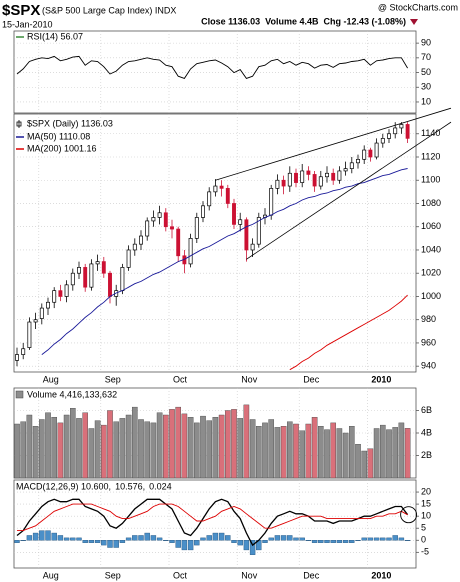 The width and height of the screenshot is (460, 582). What do you see at coordinates (431, 273) in the screenshot?
I see `y-tick-label: 1020` at bounding box center [431, 273].